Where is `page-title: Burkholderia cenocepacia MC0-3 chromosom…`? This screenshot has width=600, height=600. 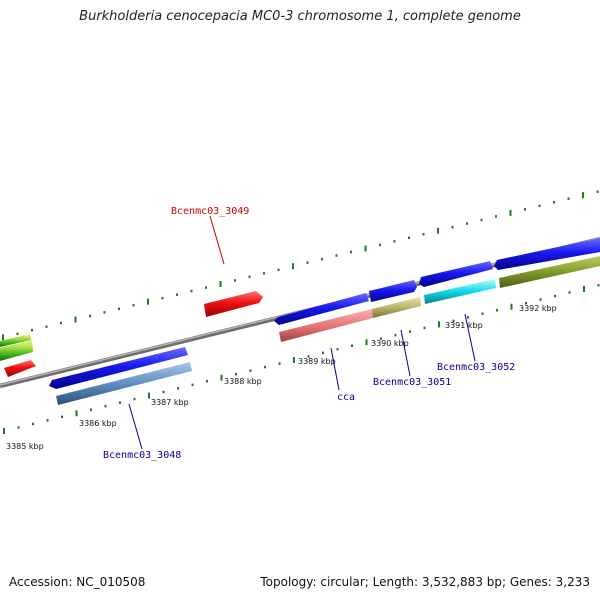 page-title: Burkholderia cenocepacia MC0-3 chromosom… is located at coordinates (300, 16).